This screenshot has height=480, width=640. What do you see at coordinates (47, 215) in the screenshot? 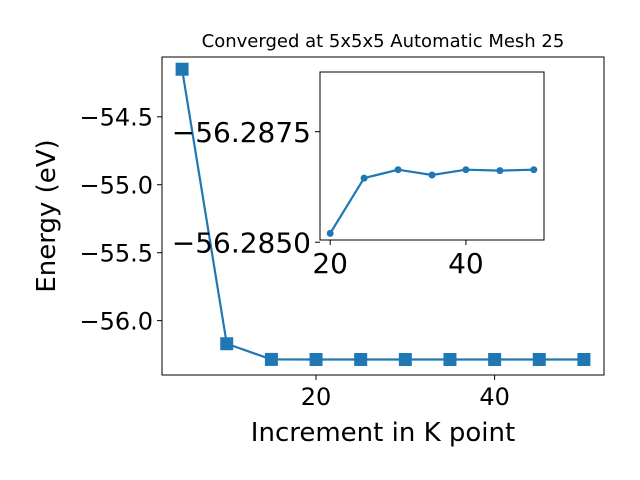
I see `y-axis-label: Energy (eV)` at bounding box center [47, 215].